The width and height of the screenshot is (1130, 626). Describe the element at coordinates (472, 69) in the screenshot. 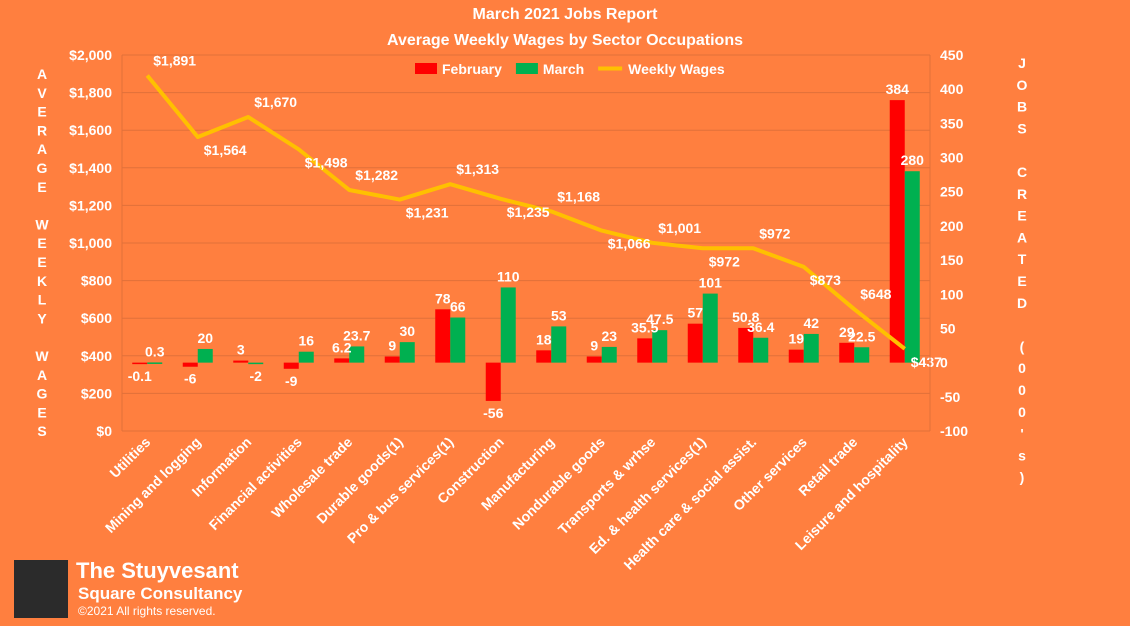

I see `legend-label: February` at that location.